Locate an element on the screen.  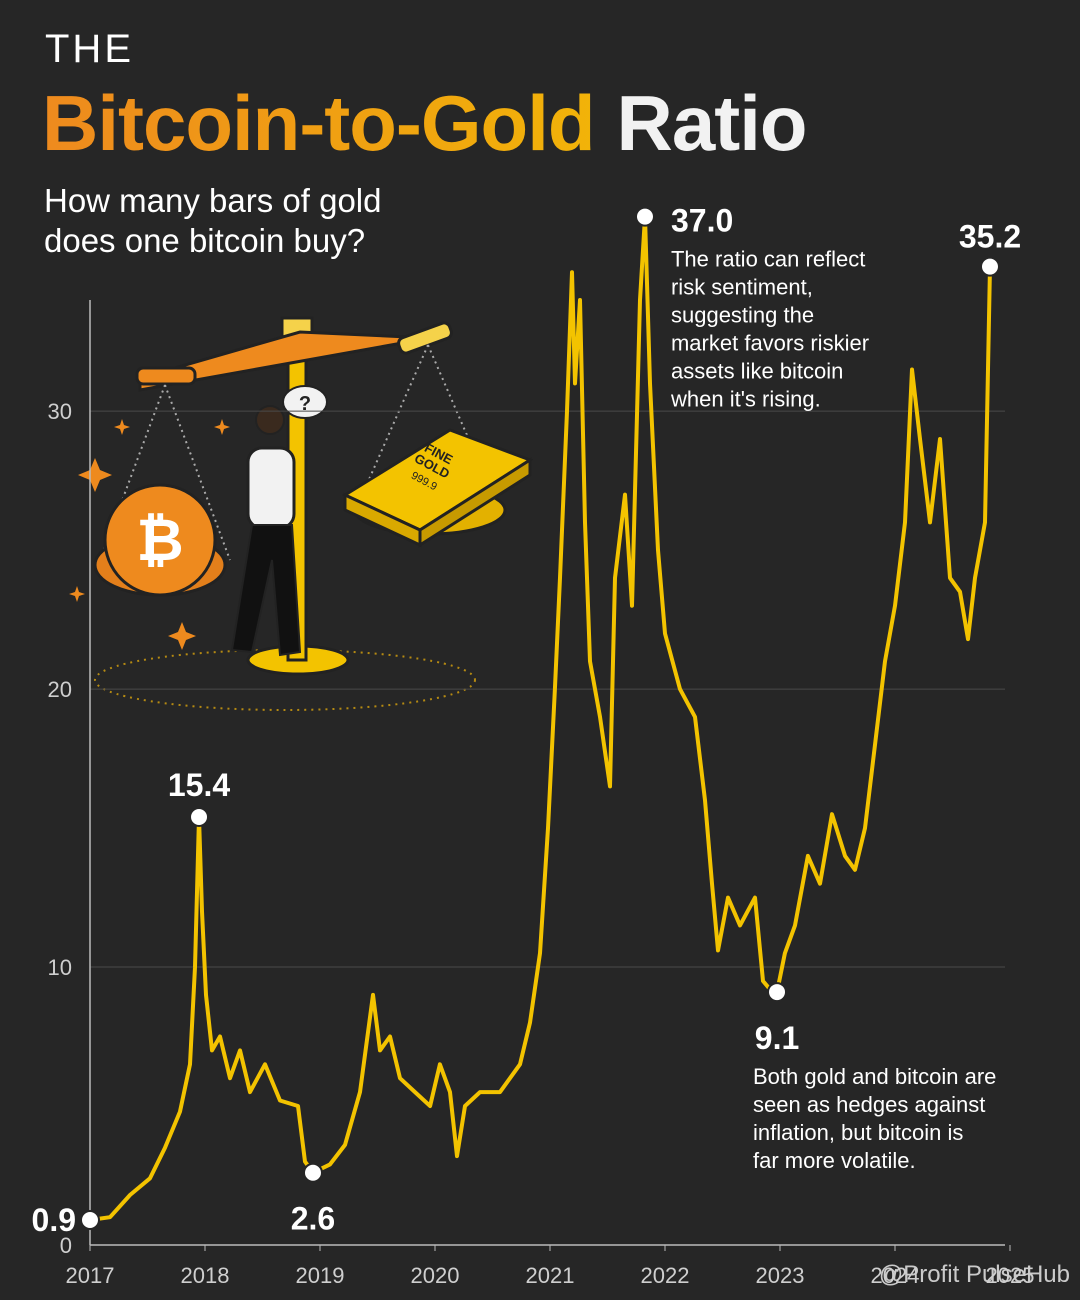
x-tick-label: 2018 is located at coordinates (205, 1275).